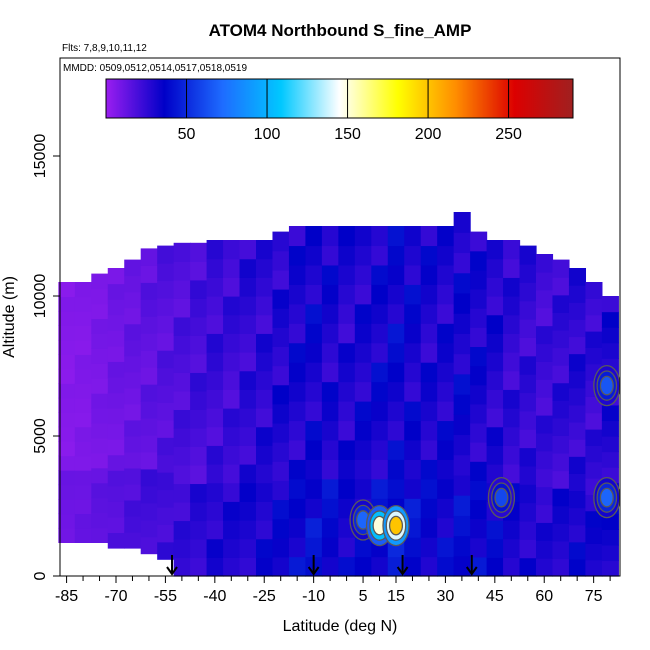 Image resolution: width=650 pixels, height=650 pixels. I want to click on colorbar-gradient, so click(339, 98).